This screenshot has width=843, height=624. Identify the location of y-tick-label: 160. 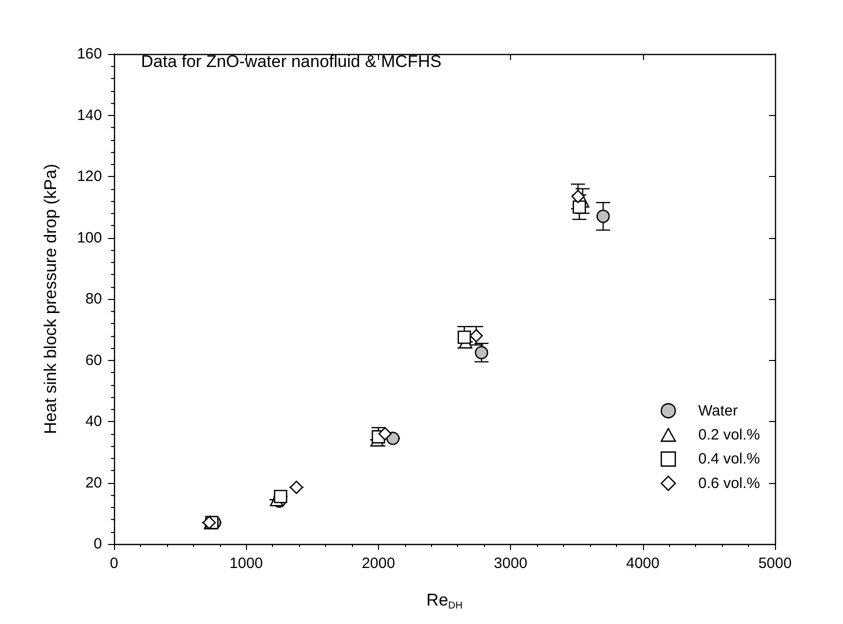
(89, 54).